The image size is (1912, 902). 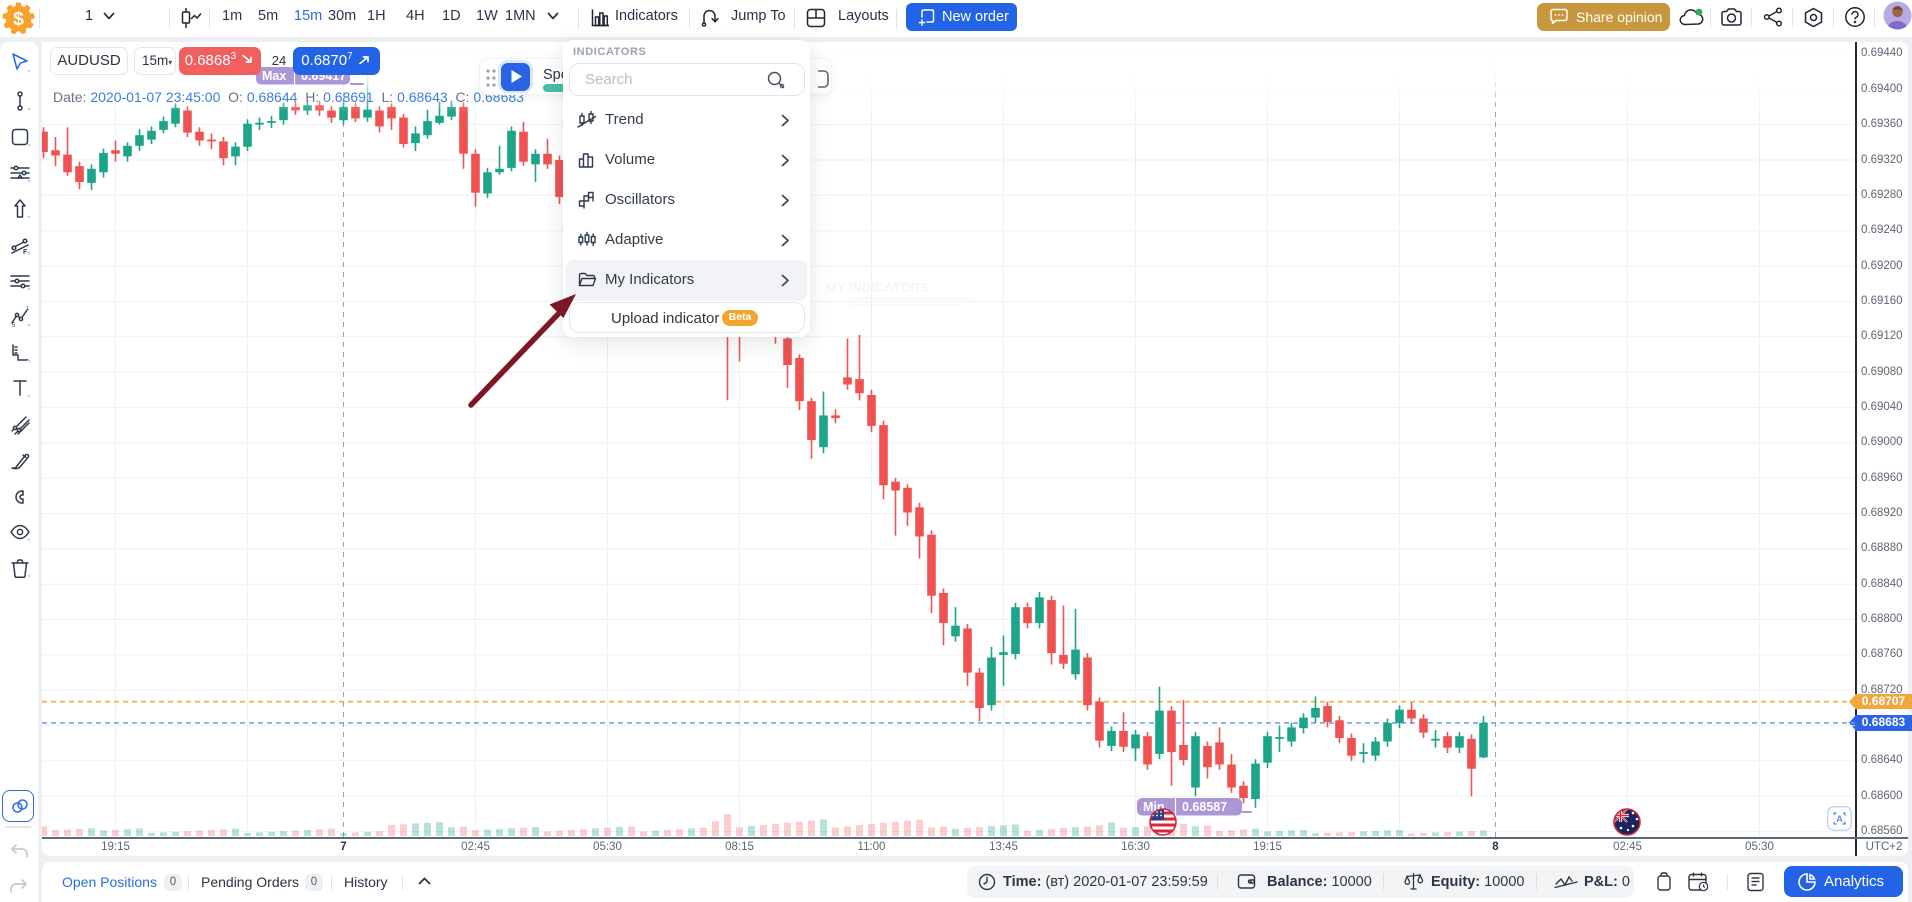 I want to click on svg-text: A, so click(x=1839, y=819).